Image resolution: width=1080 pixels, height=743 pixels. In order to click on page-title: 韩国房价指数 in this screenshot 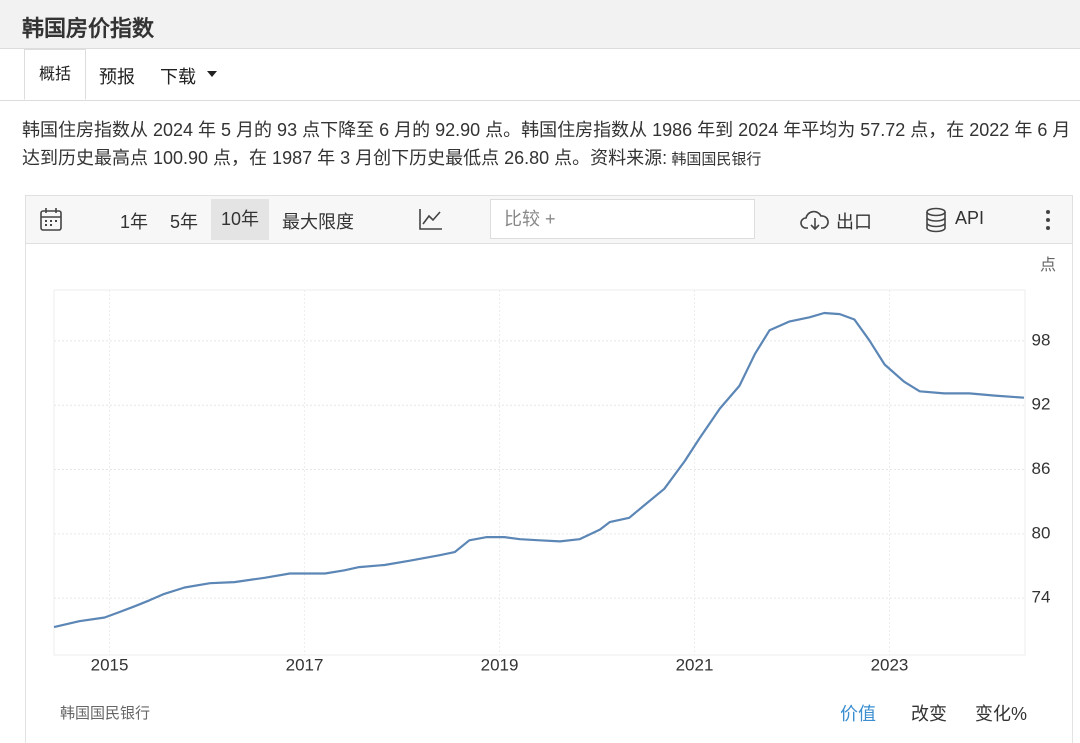, I will do `click(88, 28)`.